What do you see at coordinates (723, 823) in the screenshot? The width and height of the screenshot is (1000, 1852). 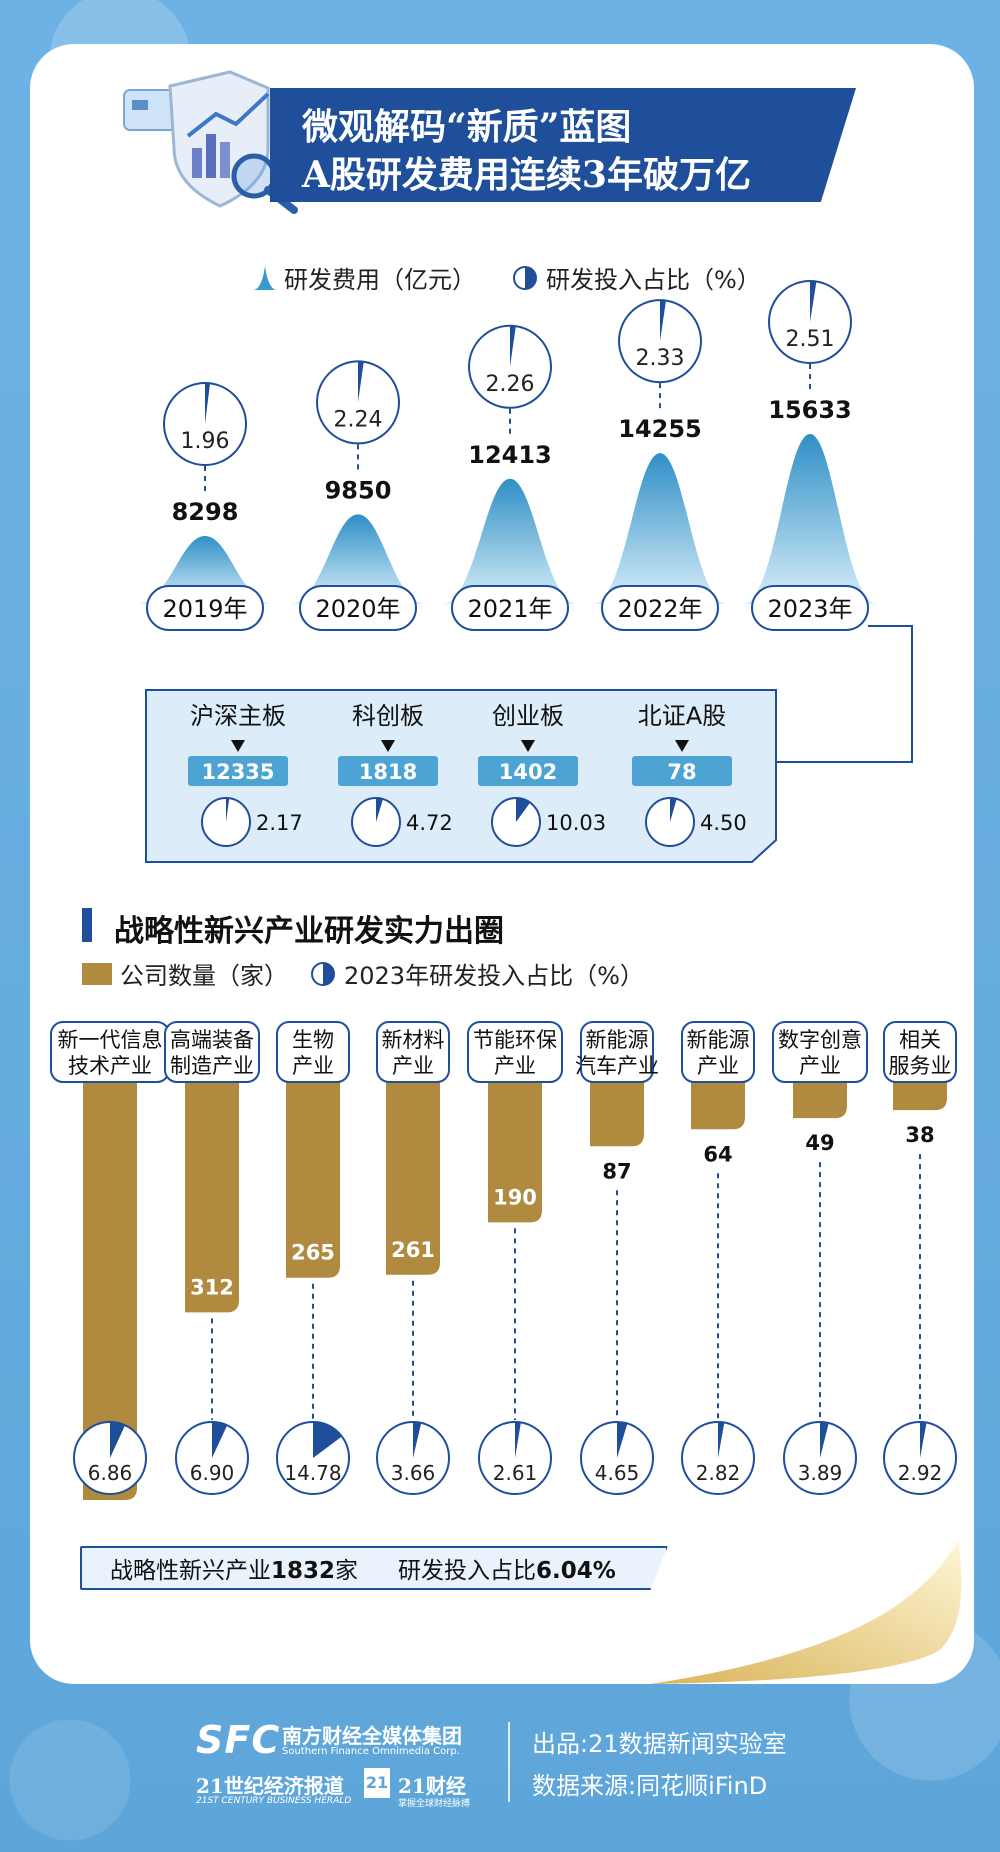 I see `board-ratio-label: 4.50` at bounding box center [723, 823].